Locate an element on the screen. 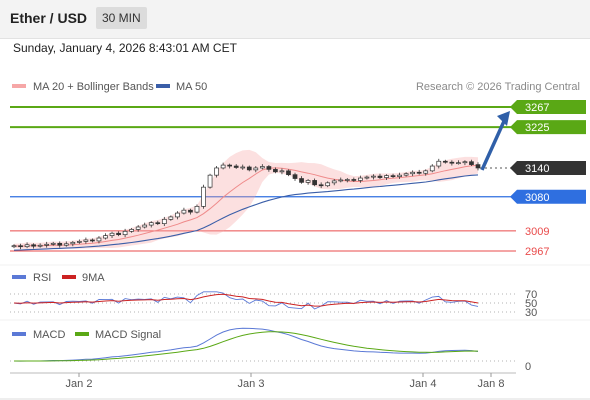  x-tick-label: Jan 4 is located at coordinates (423, 384).